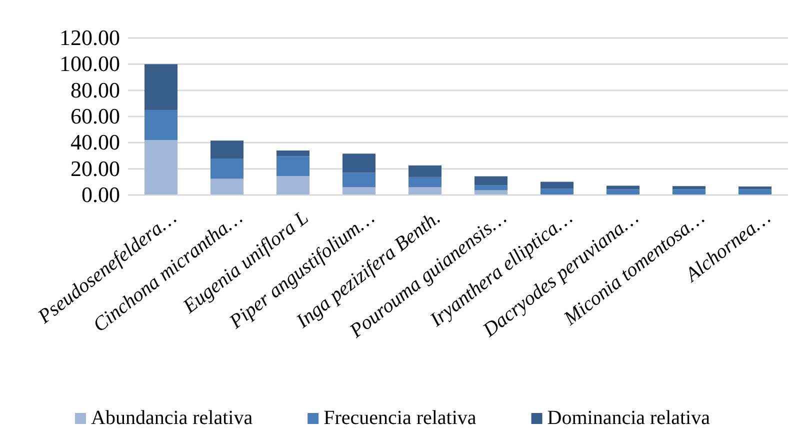 This screenshot has height=435, width=803. What do you see at coordinates (95, 168) in the screenshot?
I see `y-tick-label: 20.00` at bounding box center [95, 168].